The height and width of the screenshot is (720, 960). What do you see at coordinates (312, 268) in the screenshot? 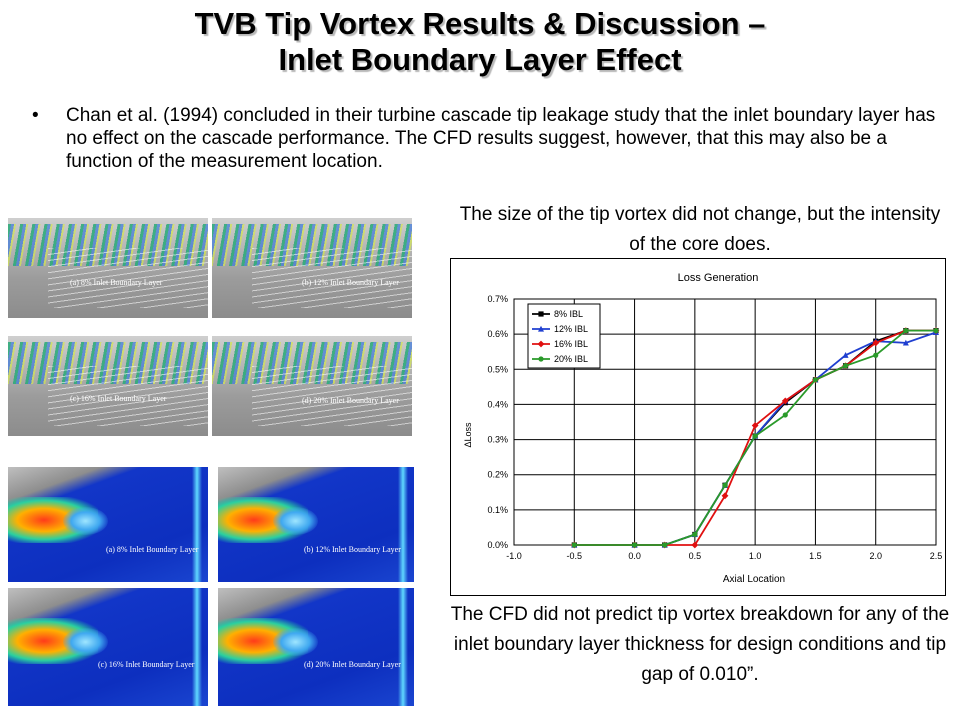
I see `streamline-panel-b: (b) 12% Inlet Boundary Layer` at bounding box center [312, 268].